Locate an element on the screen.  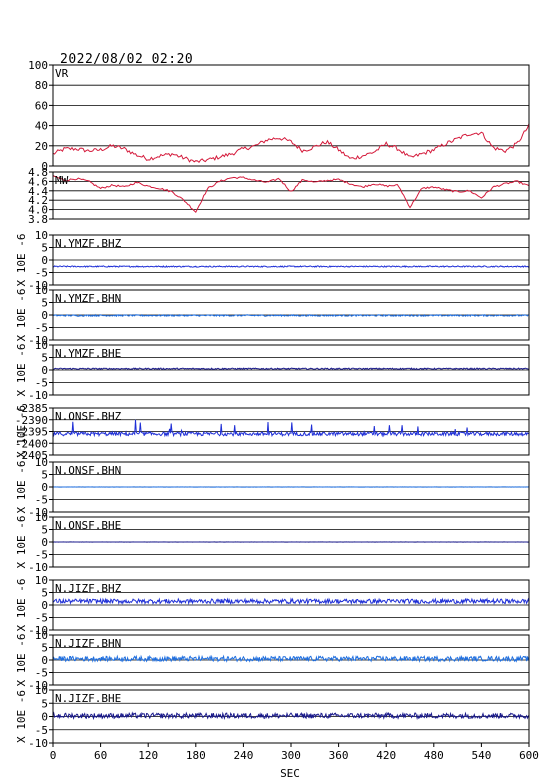
panel-label: MW is located at coordinates (62, 180).